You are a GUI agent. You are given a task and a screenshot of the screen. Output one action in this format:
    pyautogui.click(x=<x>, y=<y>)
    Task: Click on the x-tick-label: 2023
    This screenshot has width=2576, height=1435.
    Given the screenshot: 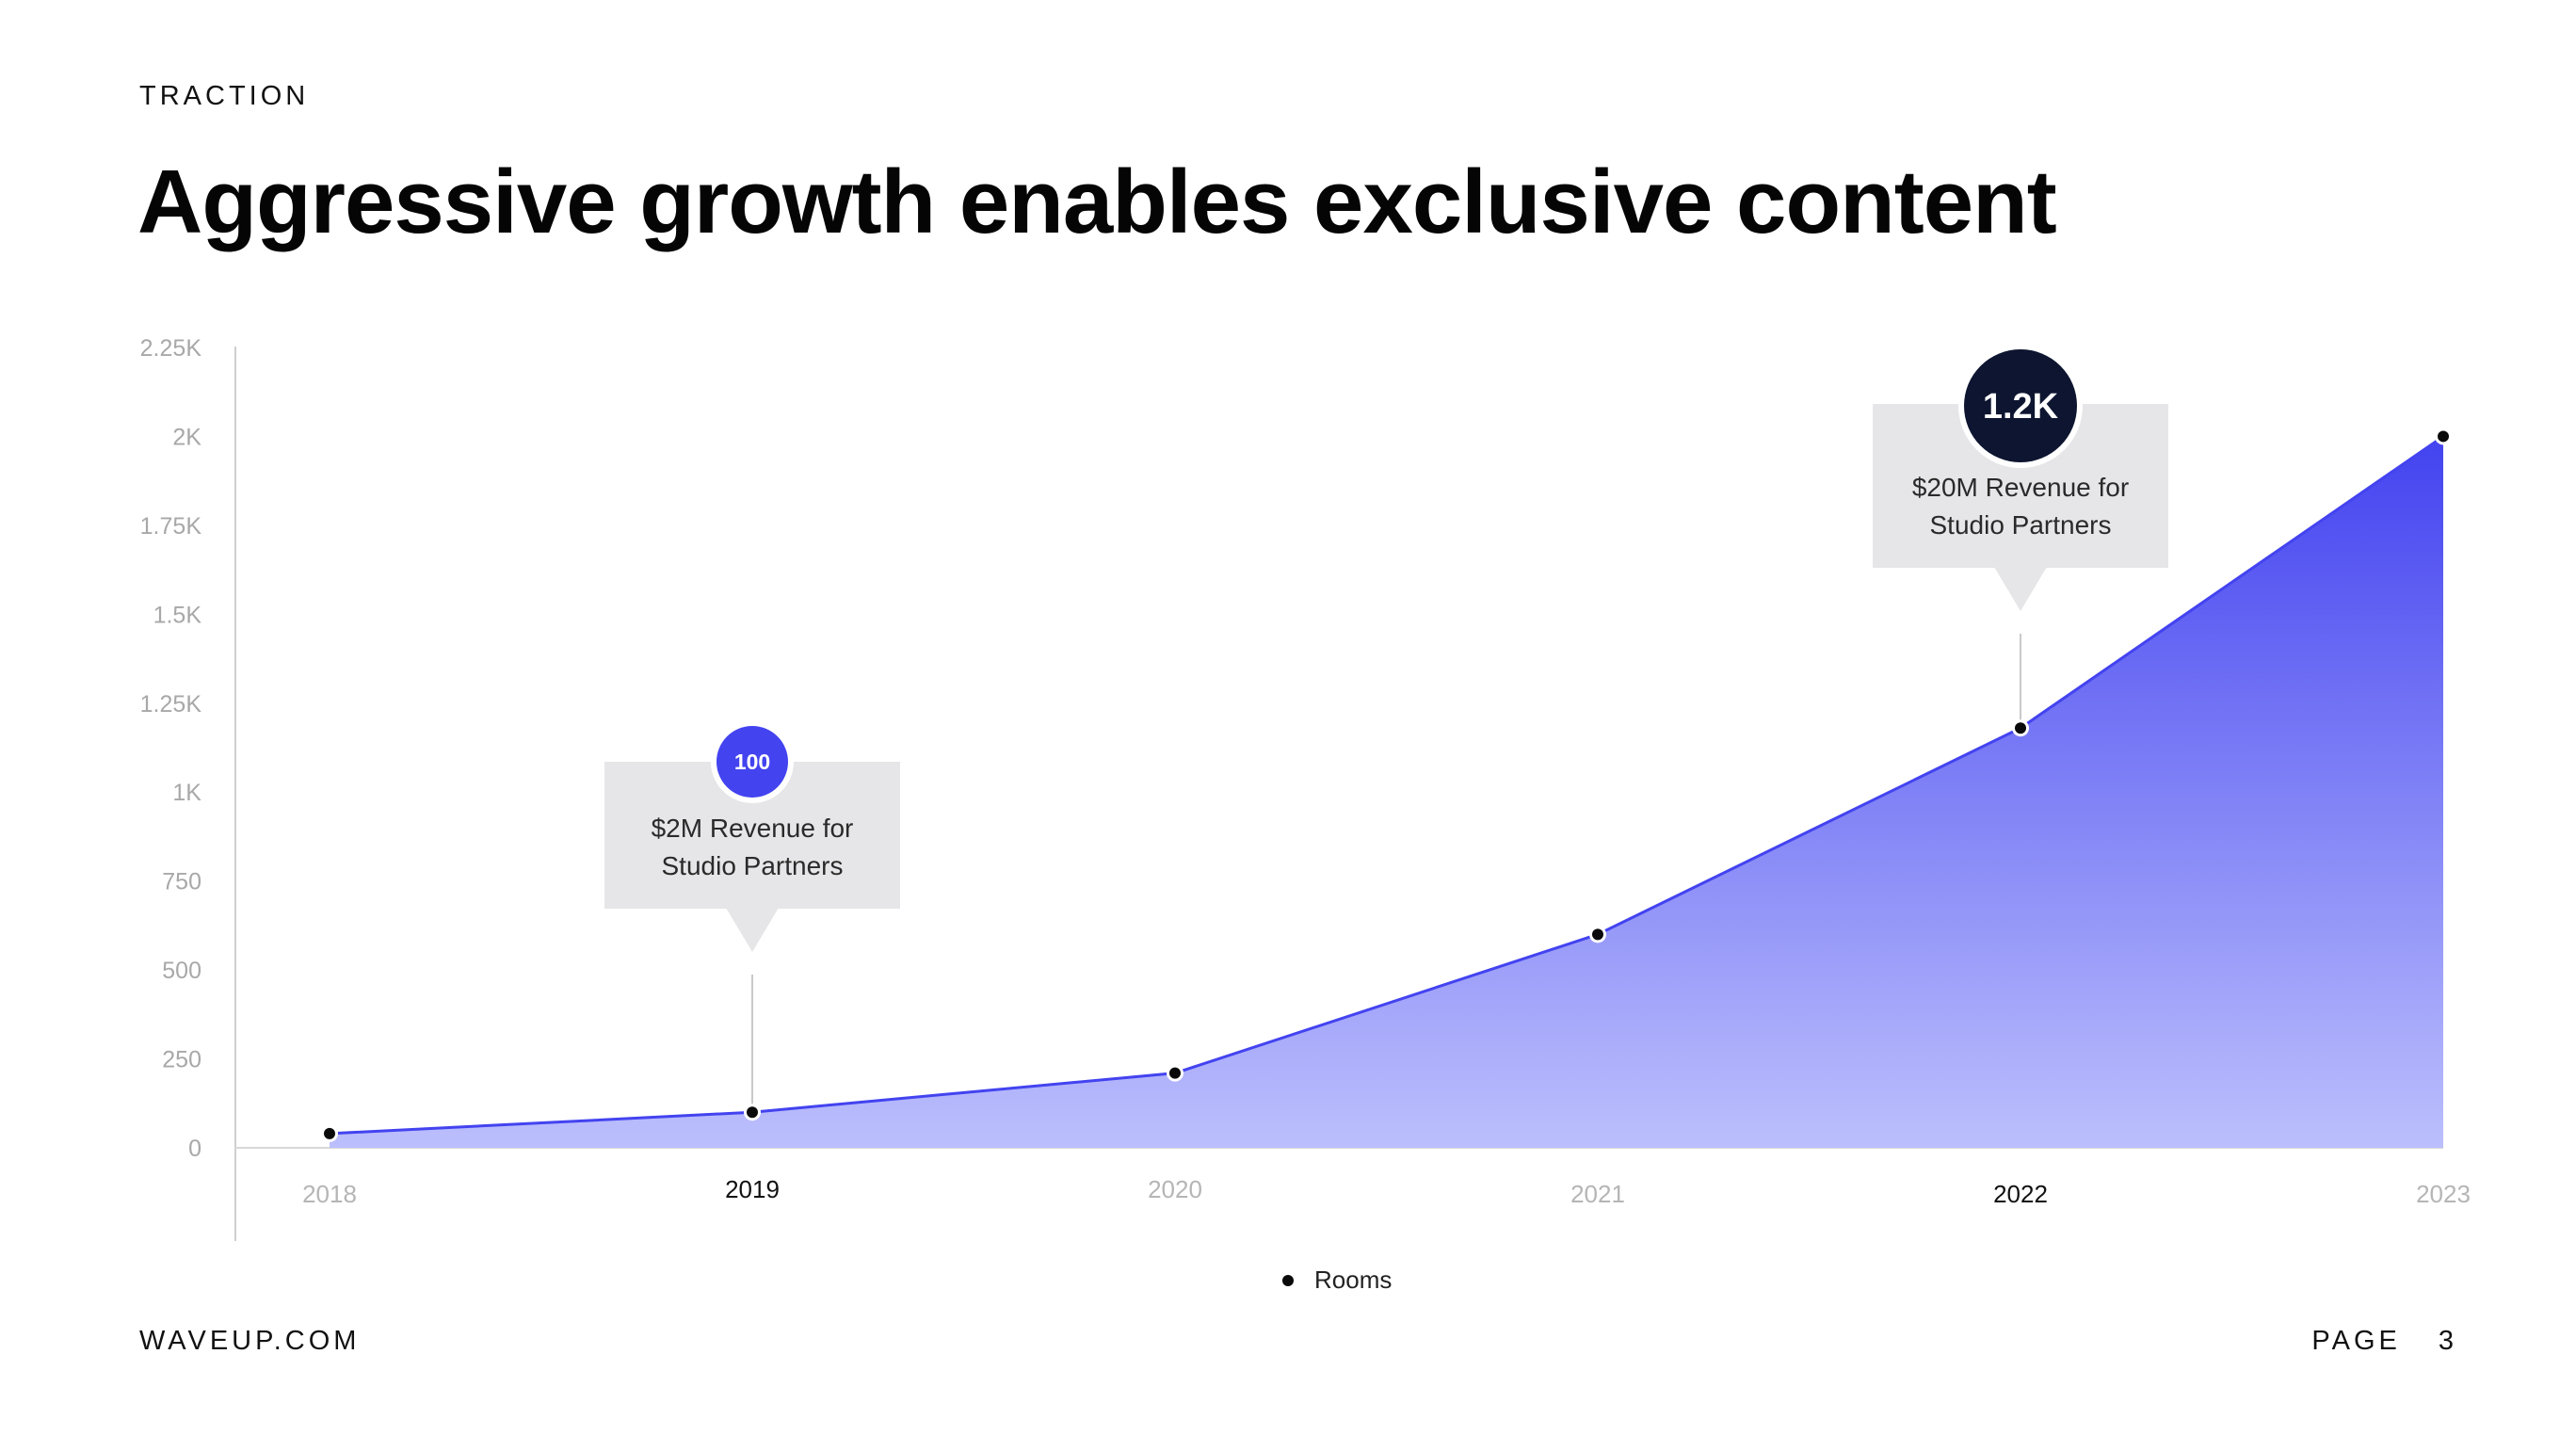 What is the action you would take?
    pyautogui.click(x=2443, y=1194)
    